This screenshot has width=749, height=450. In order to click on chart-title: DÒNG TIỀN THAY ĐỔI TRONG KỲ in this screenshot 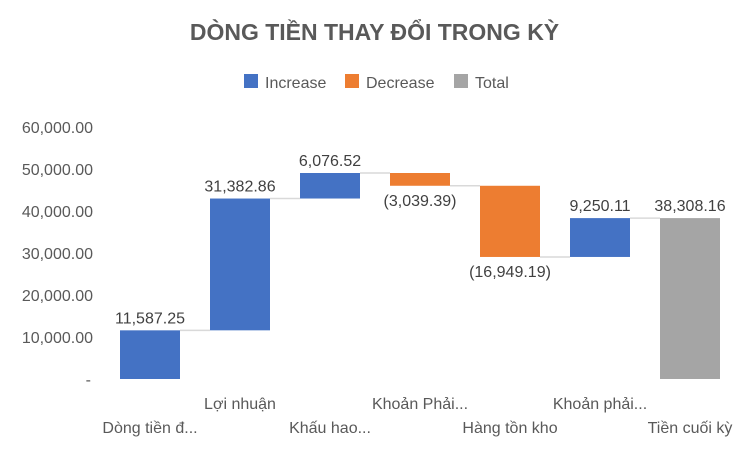, I will do `click(374, 31)`.